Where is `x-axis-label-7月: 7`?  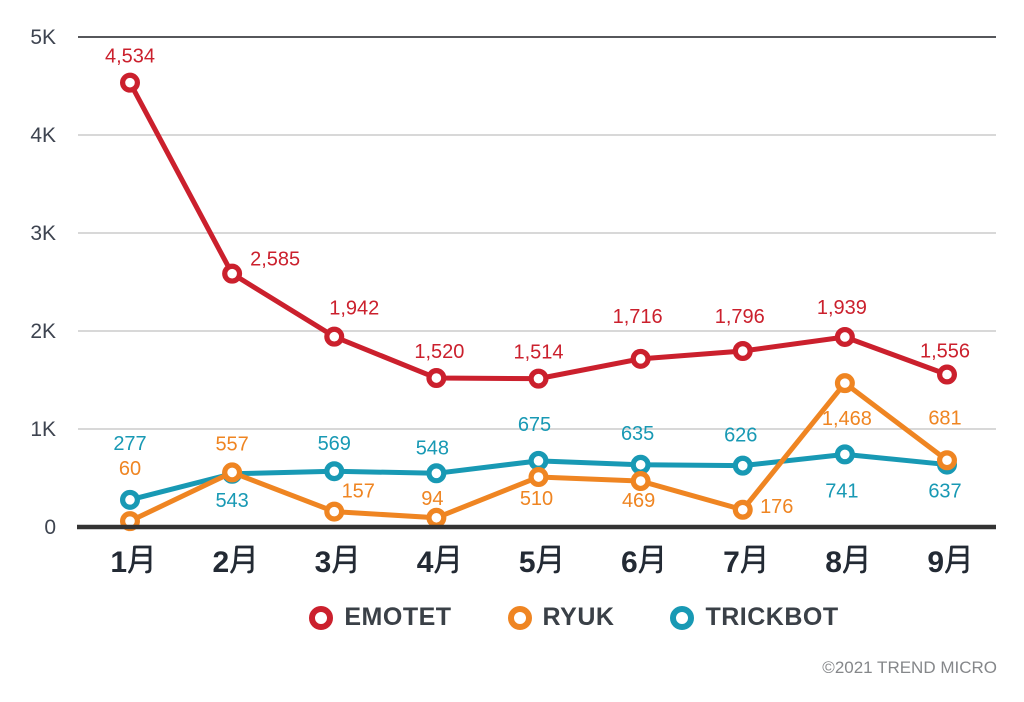 x-axis-label-7月: 7 is located at coordinates (744, 562).